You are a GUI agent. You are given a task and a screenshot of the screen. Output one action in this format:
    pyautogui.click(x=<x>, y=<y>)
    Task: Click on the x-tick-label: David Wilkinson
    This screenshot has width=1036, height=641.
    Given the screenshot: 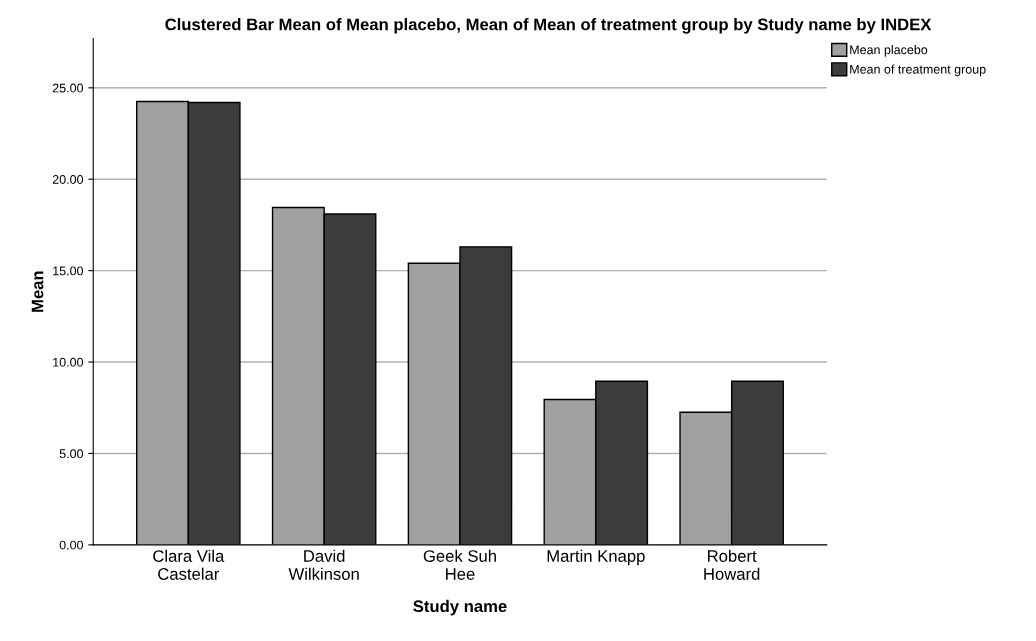 What is the action you would take?
    pyautogui.click(x=323, y=564)
    